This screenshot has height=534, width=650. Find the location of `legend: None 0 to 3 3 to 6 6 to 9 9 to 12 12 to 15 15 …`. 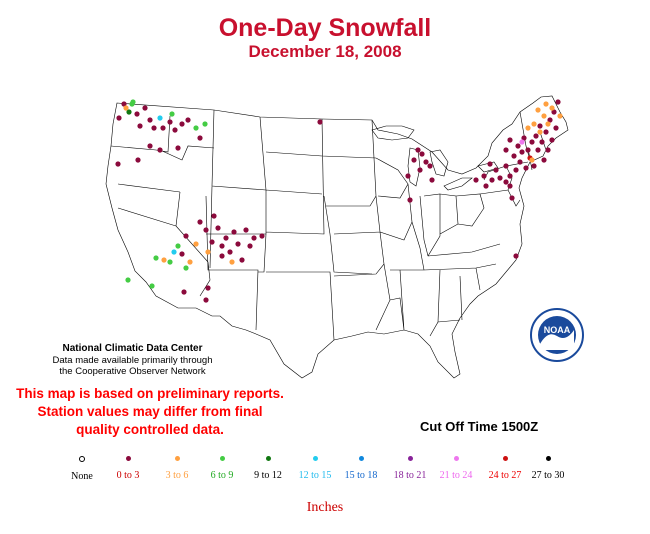

legend: None 0 to 3 3 to 6 6 to 9 9 to 12 12 to 15 15 … is located at coordinates (325, 476).